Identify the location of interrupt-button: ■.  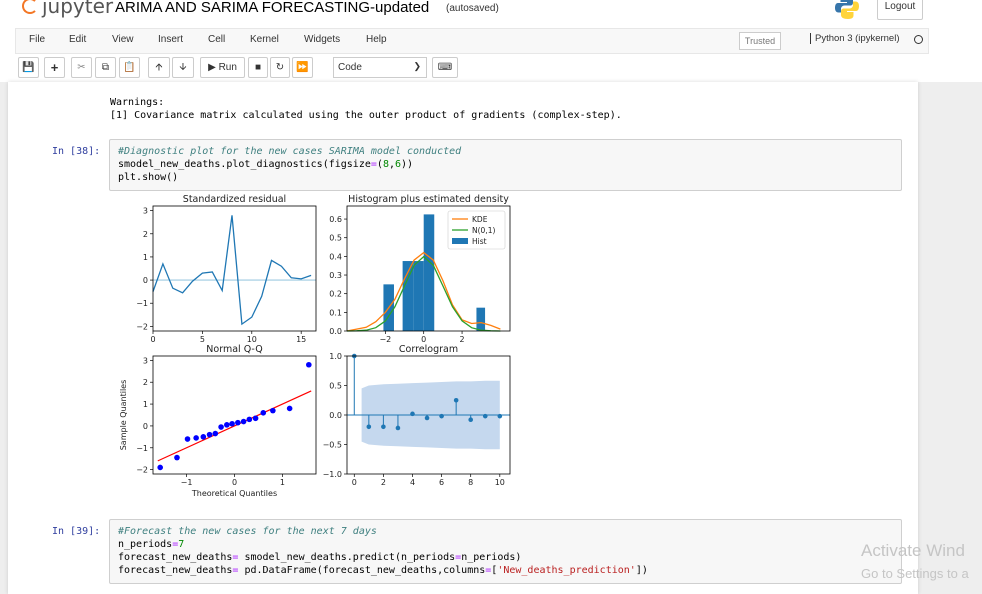
(258, 67).